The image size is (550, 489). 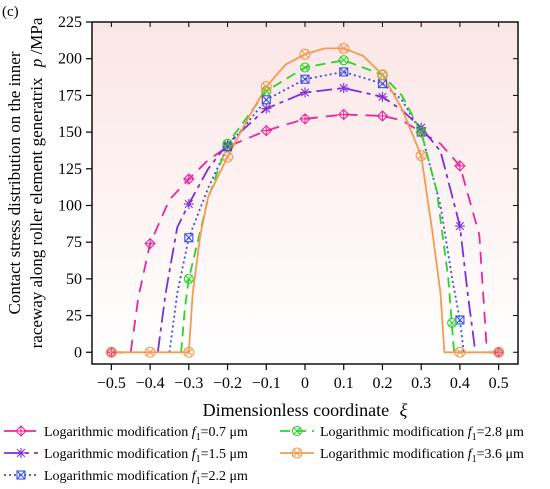 I want to click on legend-label-suffix: =1.5 μm, so click(x=224, y=454).